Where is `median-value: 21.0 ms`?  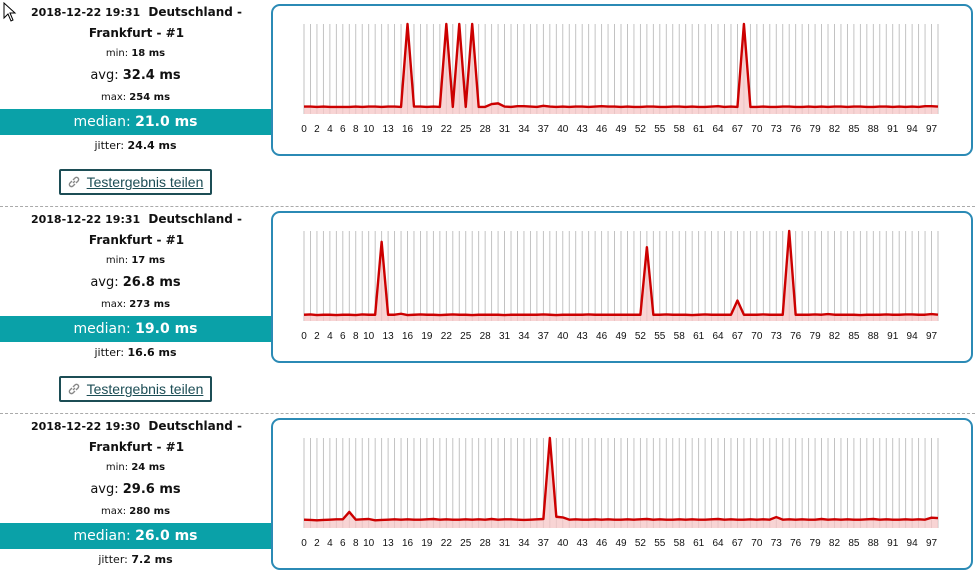
median-value: 21.0 ms is located at coordinates (166, 122).